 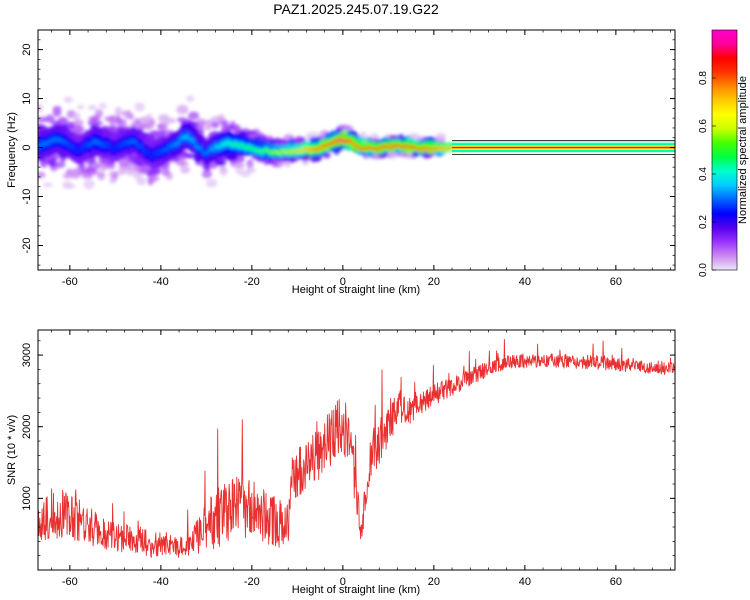 What do you see at coordinates (27, 498) in the screenshot?
I see `y-tick-label: 1000` at bounding box center [27, 498].